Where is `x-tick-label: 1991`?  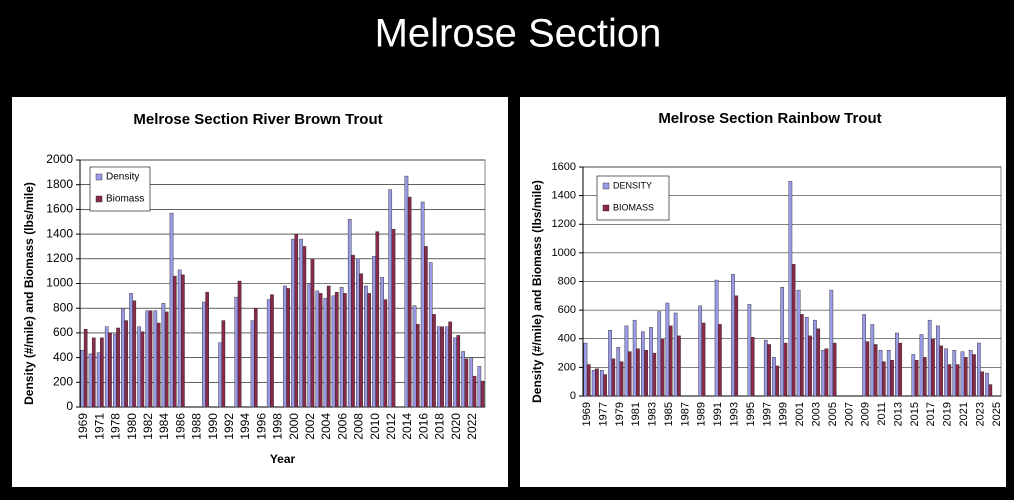 x-tick-label: 1991 is located at coordinates (718, 414).